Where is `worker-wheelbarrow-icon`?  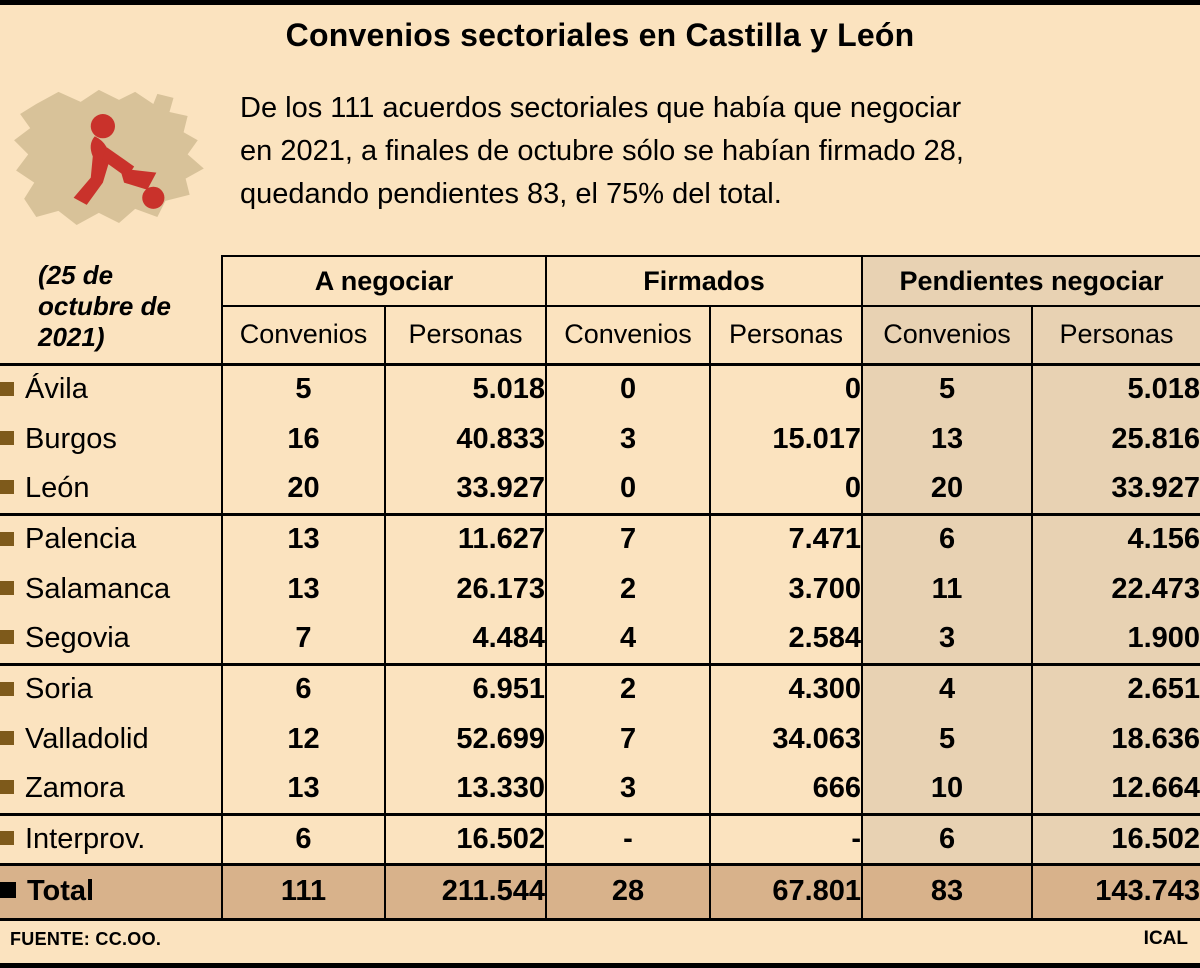 worker-wheelbarrow-icon is located at coordinates (119, 161).